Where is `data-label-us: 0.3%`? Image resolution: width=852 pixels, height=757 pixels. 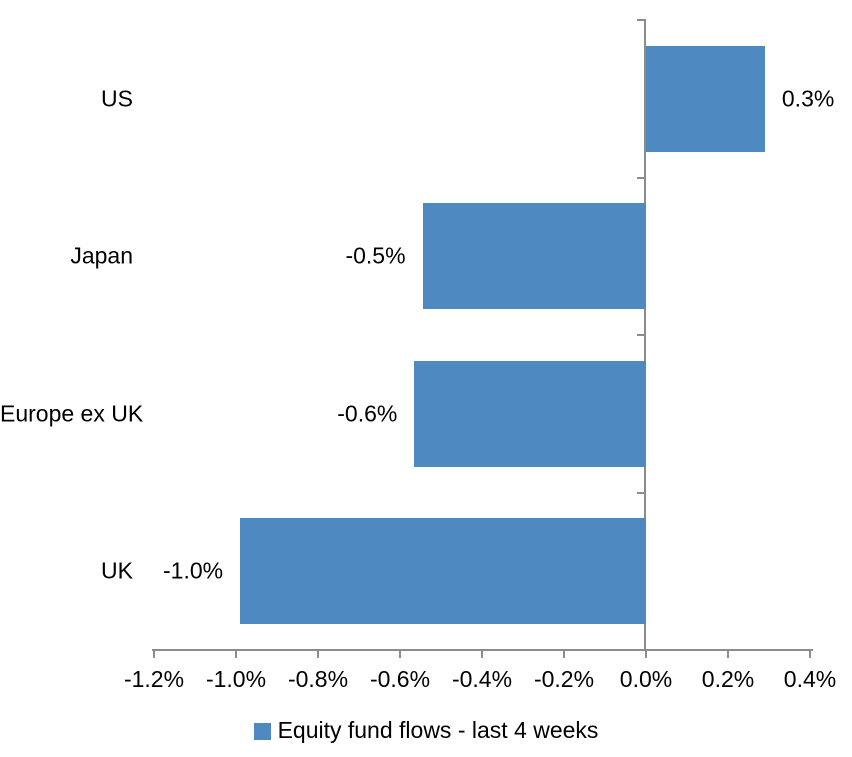 data-label-us: 0.3% is located at coordinates (808, 98).